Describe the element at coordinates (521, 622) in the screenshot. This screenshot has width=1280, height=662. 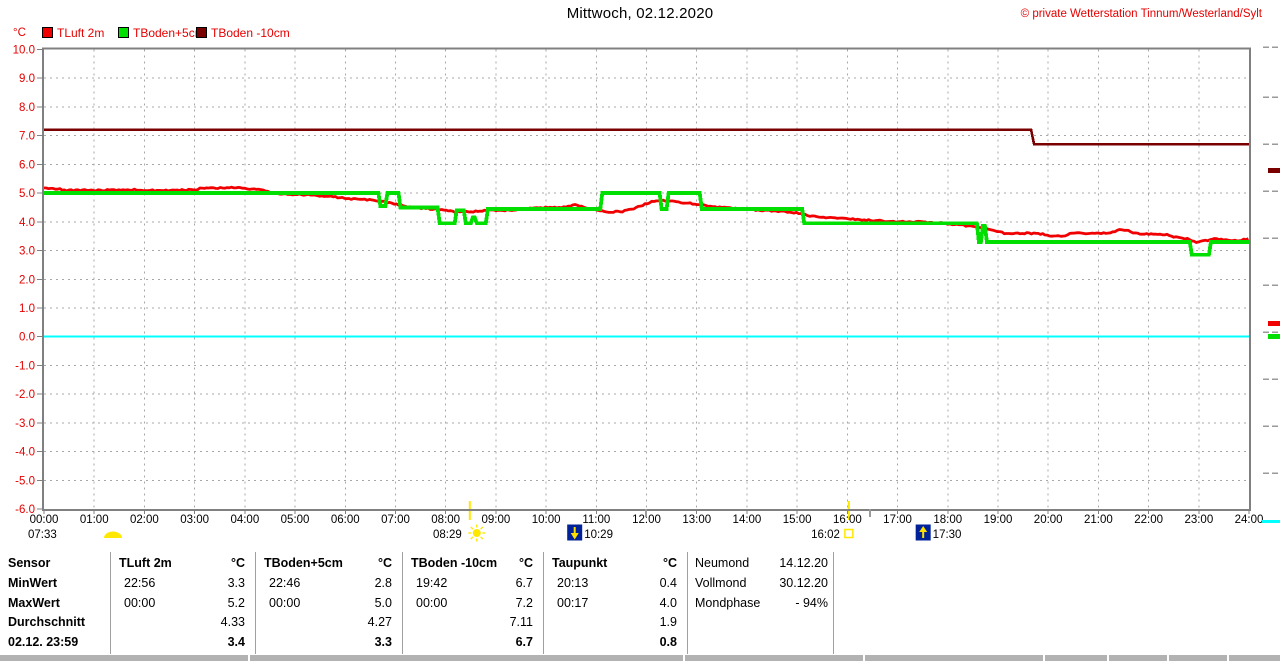
I see `avg-value: 7.11` at that location.